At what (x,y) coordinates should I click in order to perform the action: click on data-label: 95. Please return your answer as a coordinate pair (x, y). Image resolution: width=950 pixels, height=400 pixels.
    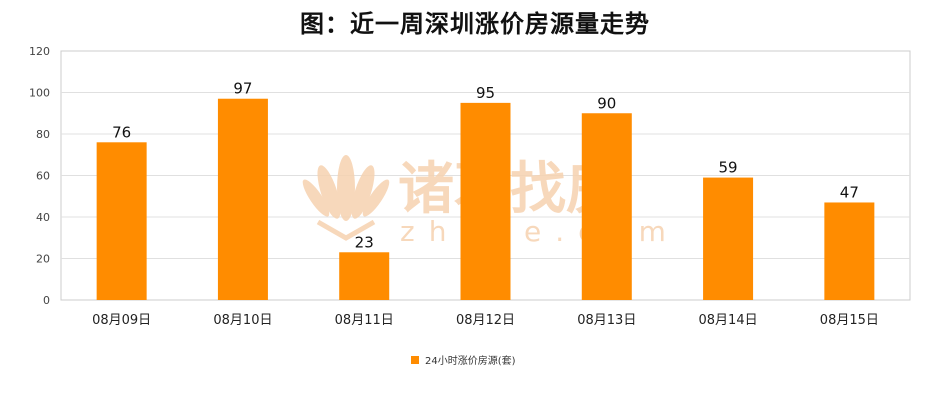
    Looking at the image, I should click on (485, 93).